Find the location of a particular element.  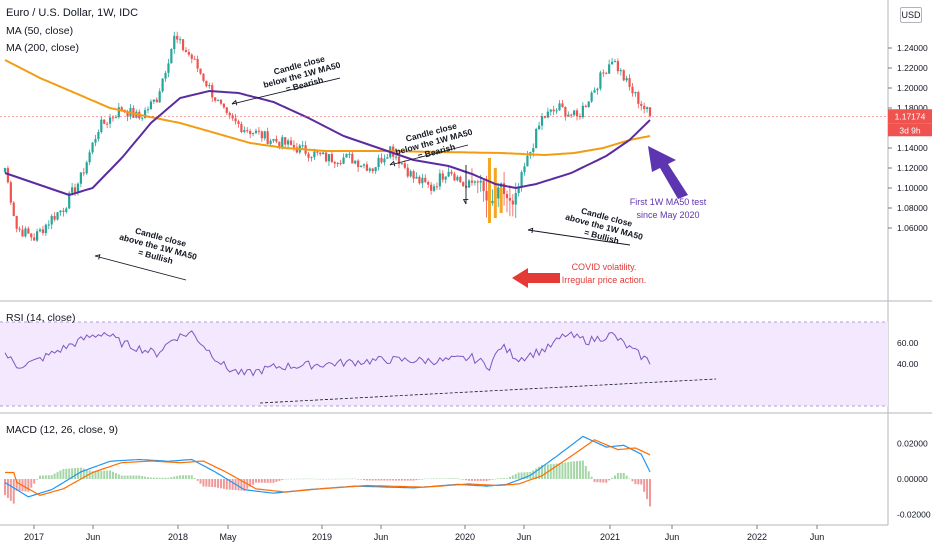

ma50-legend: MA (50, close) is located at coordinates (40, 31).